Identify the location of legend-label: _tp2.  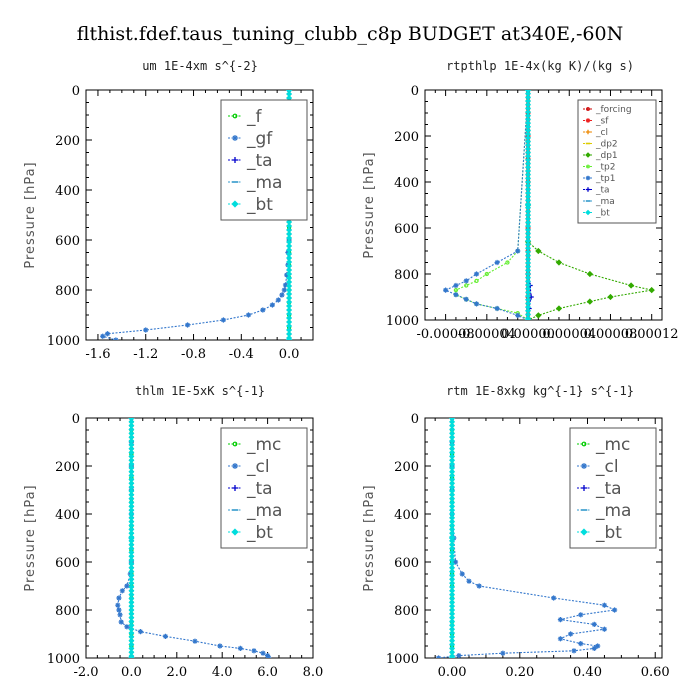
(605, 168).